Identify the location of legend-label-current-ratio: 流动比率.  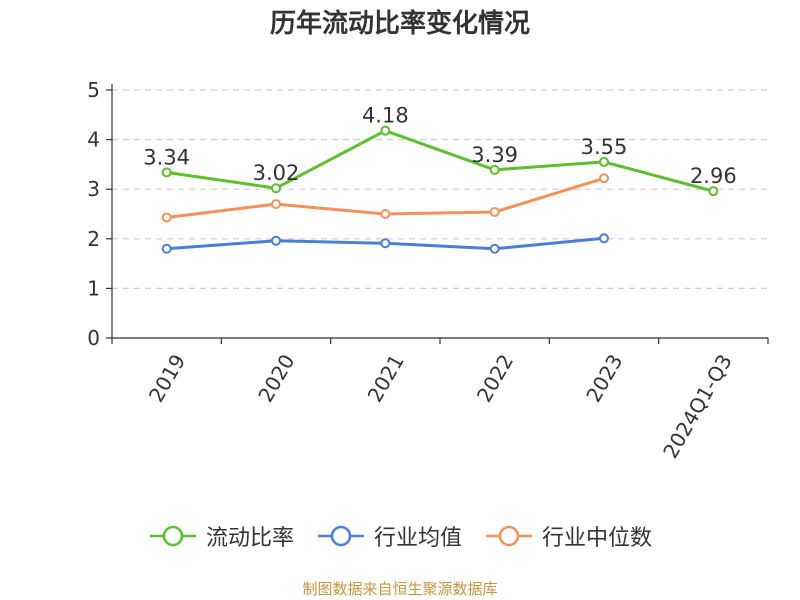
(249, 538).